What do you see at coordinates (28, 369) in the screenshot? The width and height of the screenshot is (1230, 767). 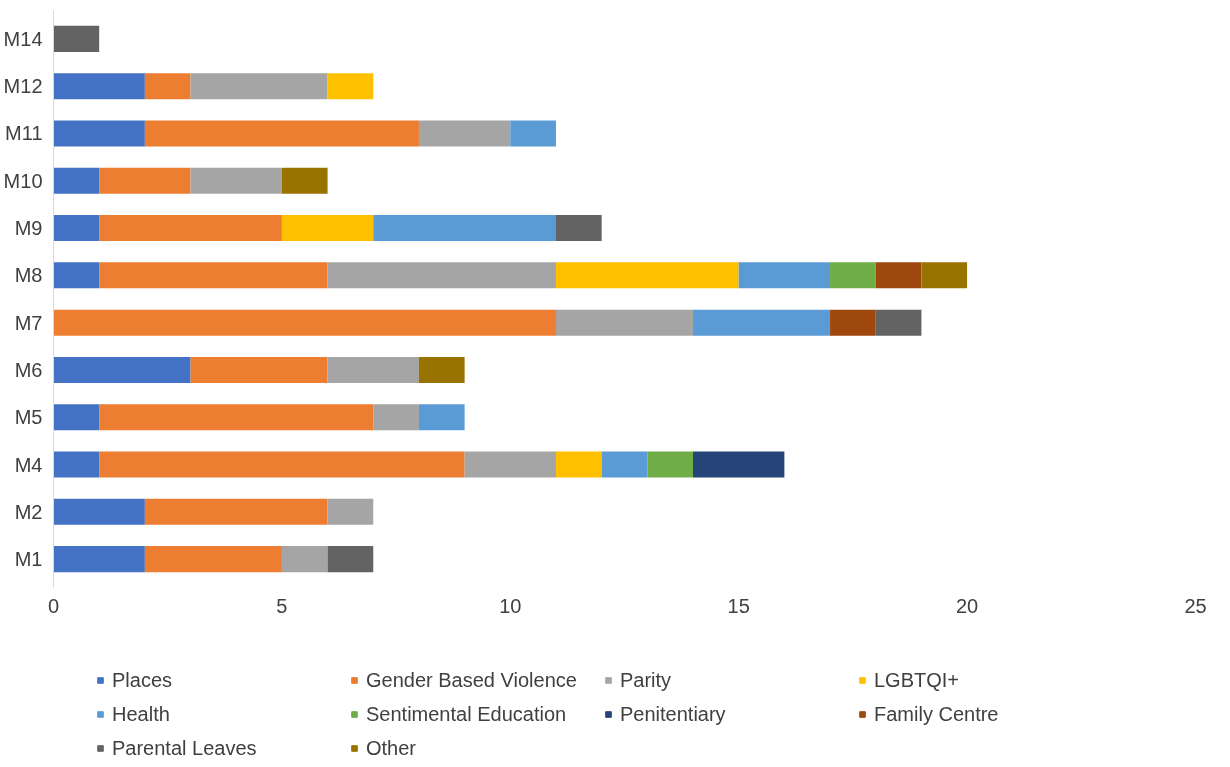 I see `y-tick-label: M6` at bounding box center [28, 369].